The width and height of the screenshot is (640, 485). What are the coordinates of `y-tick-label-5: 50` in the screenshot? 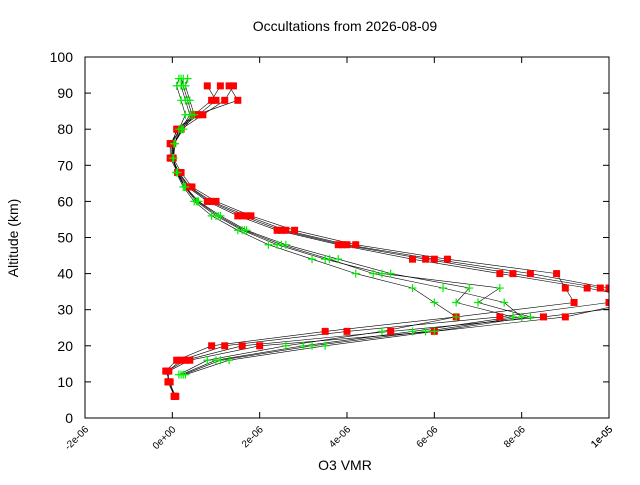 It's located at (65, 238).